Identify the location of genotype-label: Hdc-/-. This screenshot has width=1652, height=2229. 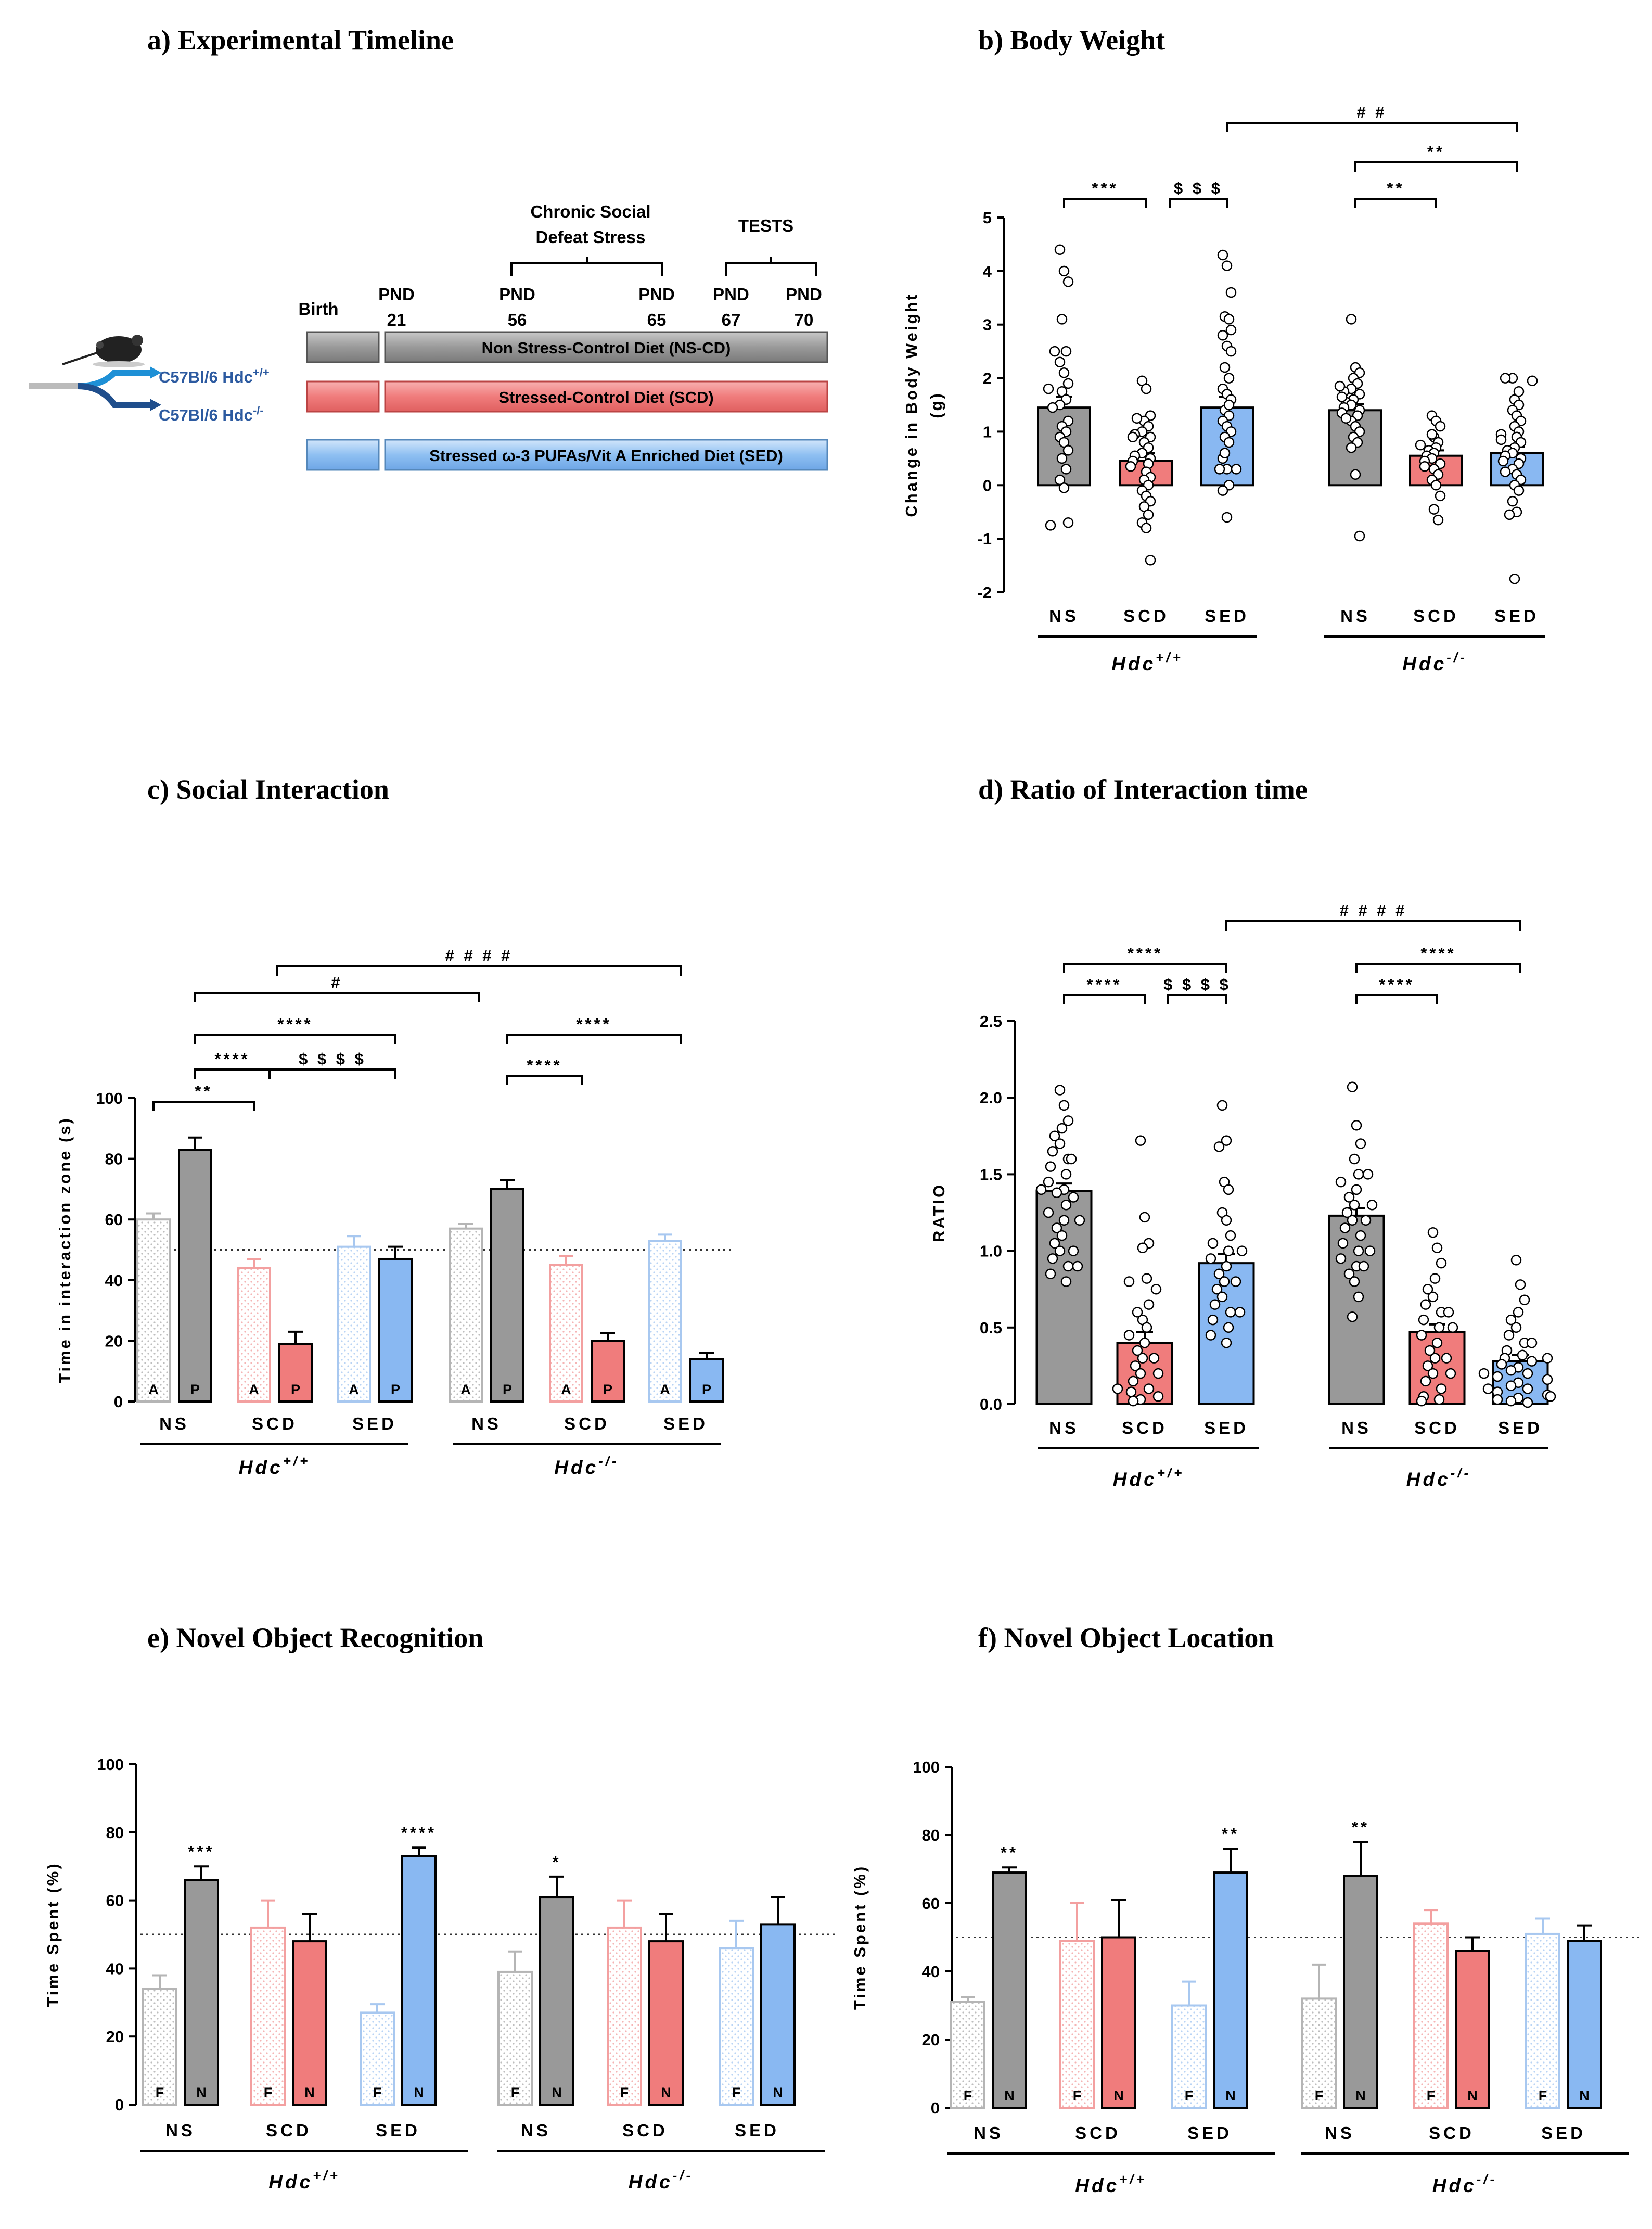
(661, 2180).